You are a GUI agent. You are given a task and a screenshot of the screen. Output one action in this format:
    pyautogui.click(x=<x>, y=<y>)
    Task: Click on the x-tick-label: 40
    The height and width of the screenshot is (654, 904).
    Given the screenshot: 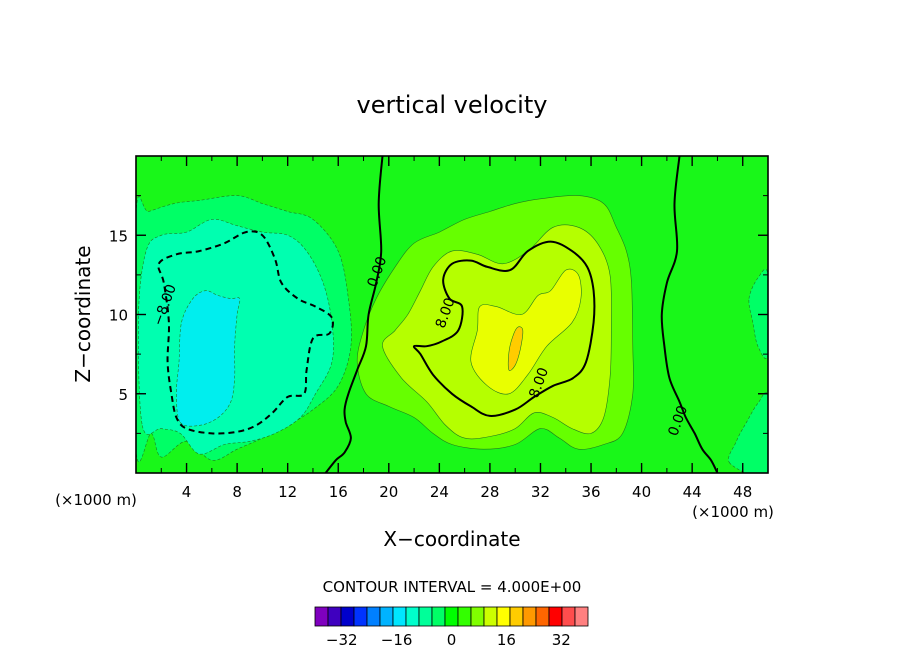 What is the action you would take?
    pyautogui.click(x=641, y=492)
    